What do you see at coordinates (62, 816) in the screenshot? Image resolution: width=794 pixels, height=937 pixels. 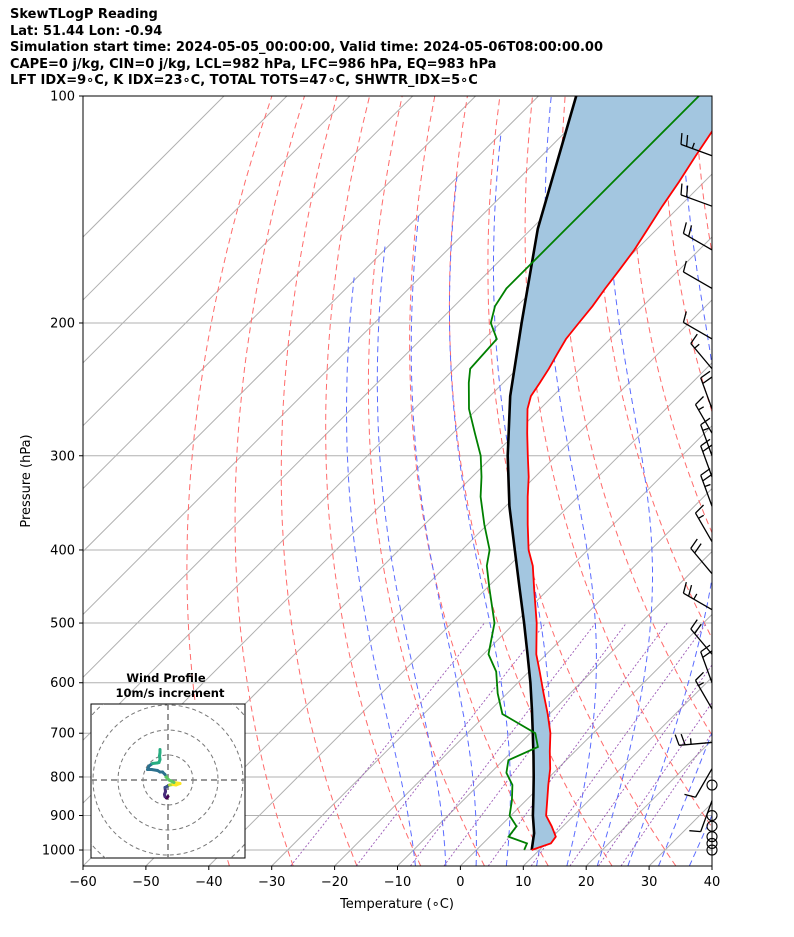 I see `y-tick-label: 900` at bounding box center [62, 816].